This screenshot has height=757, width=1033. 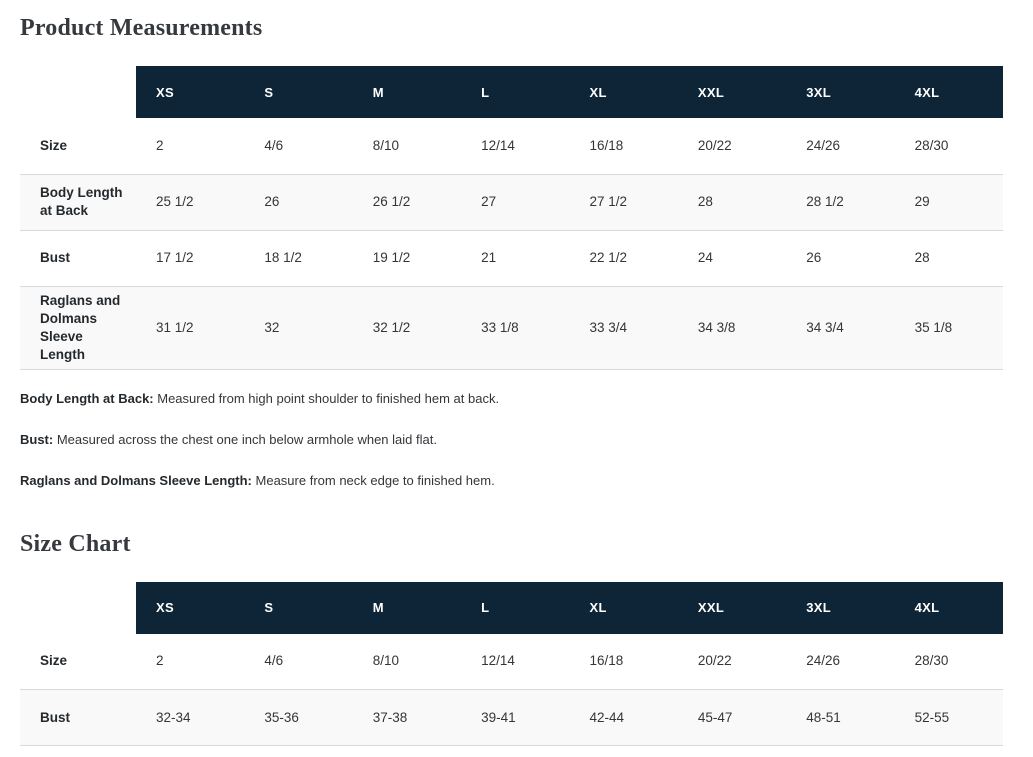 I want to click on cell-value: 27, so click(x=489, y=201).